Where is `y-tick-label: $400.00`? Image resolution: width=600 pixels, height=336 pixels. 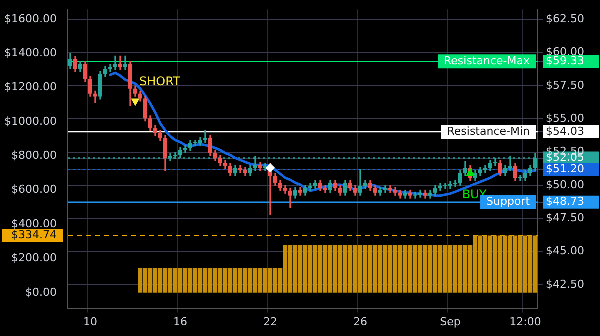 y-tick-label: $400.00 is located at coordinates (34, 223).